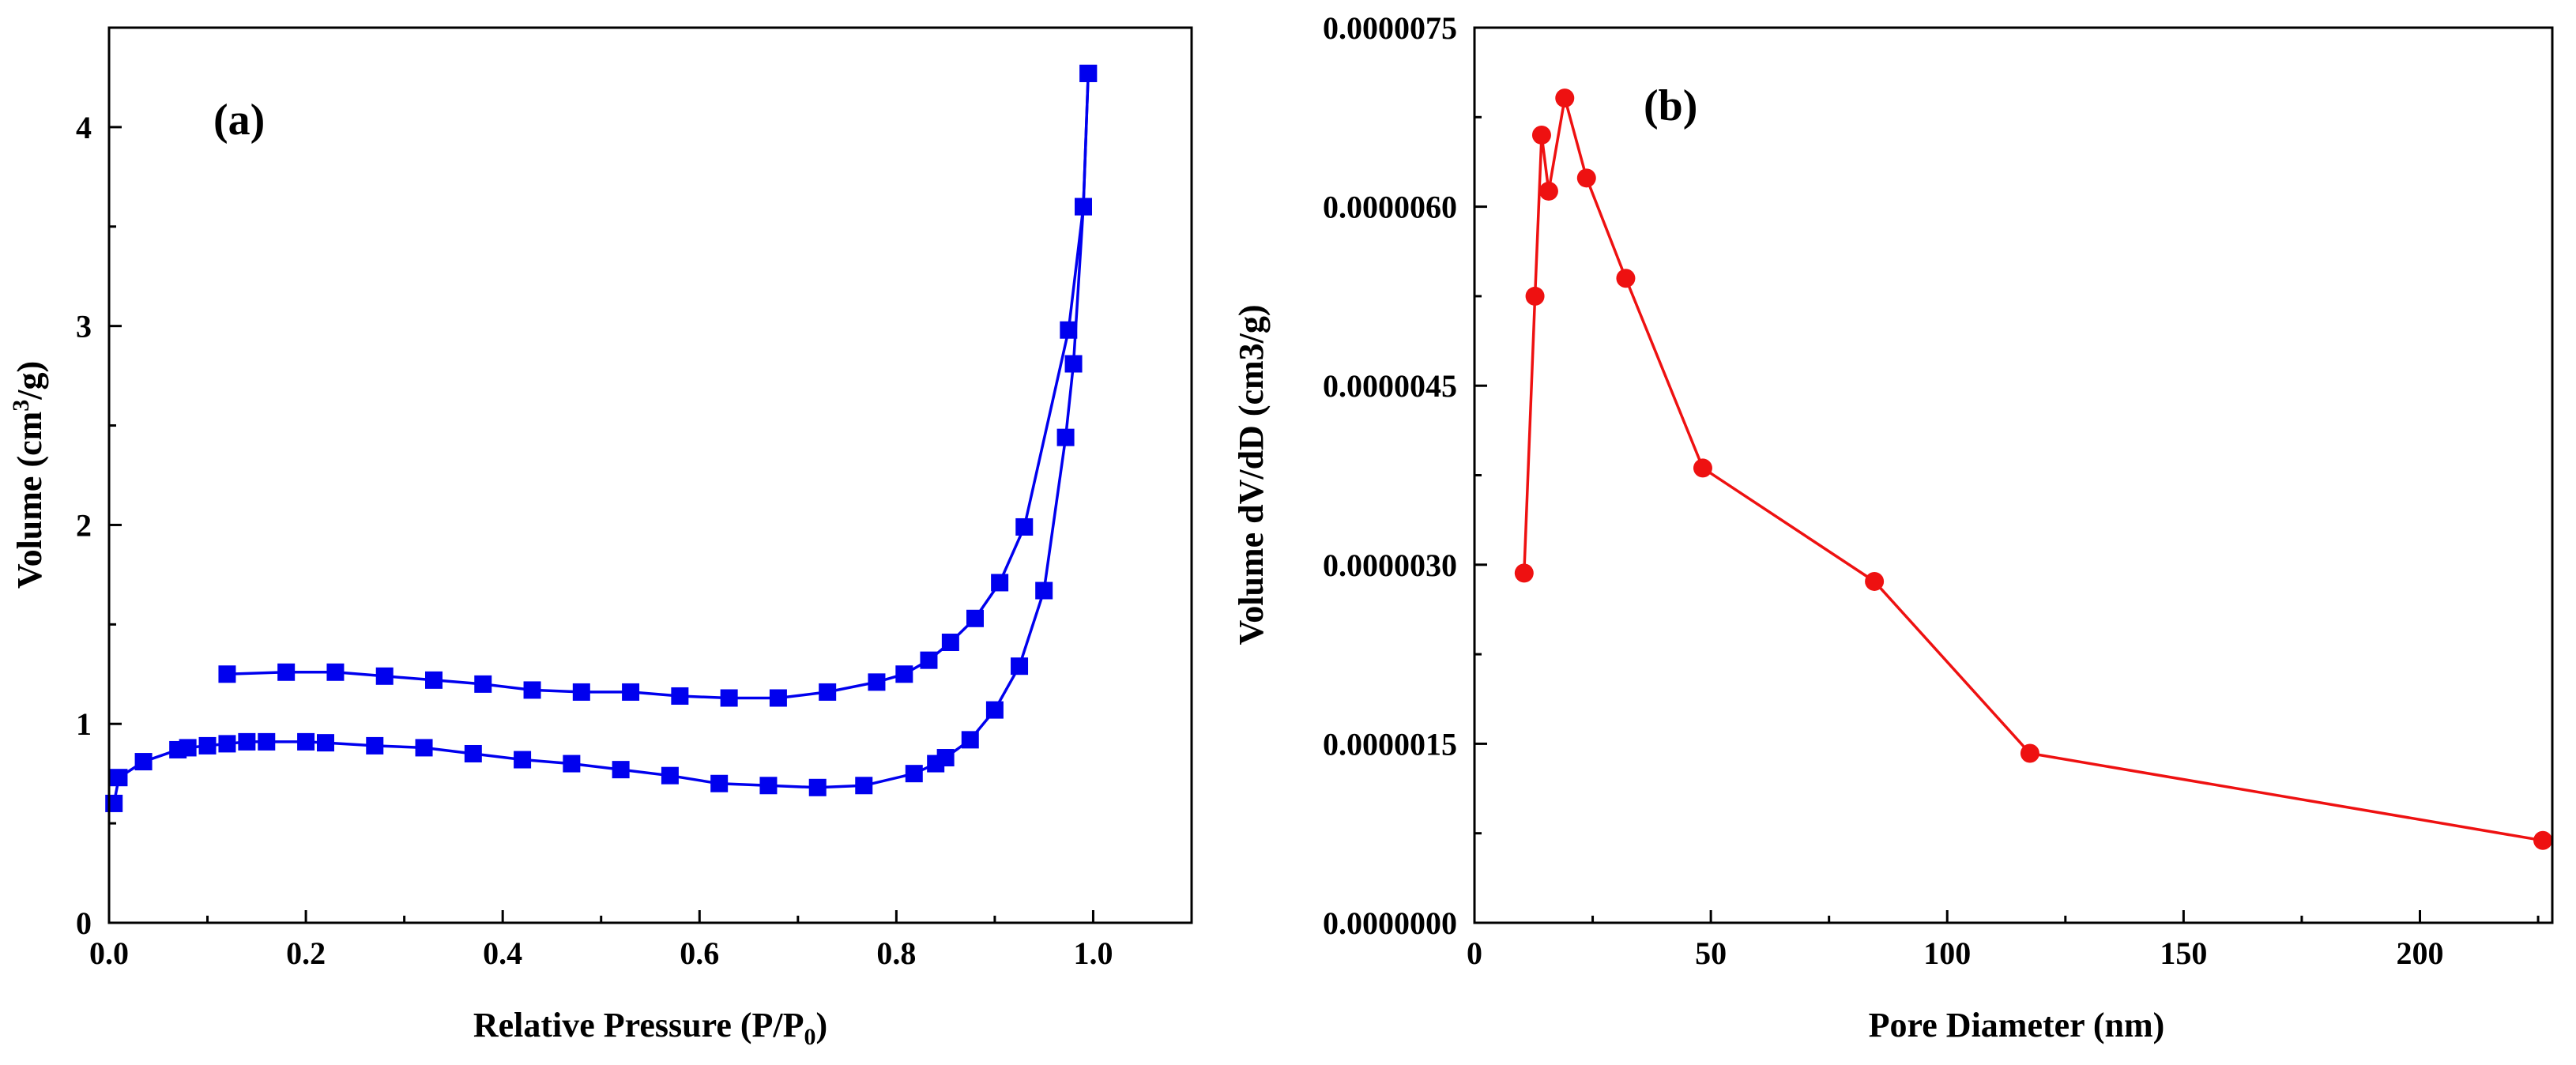 The image size is (2576, 1065). What do you see at coordinates (84, 724) in the screenshot?
I see `panel-a-y-tick-label: 1` at bounding box center [84, 724].